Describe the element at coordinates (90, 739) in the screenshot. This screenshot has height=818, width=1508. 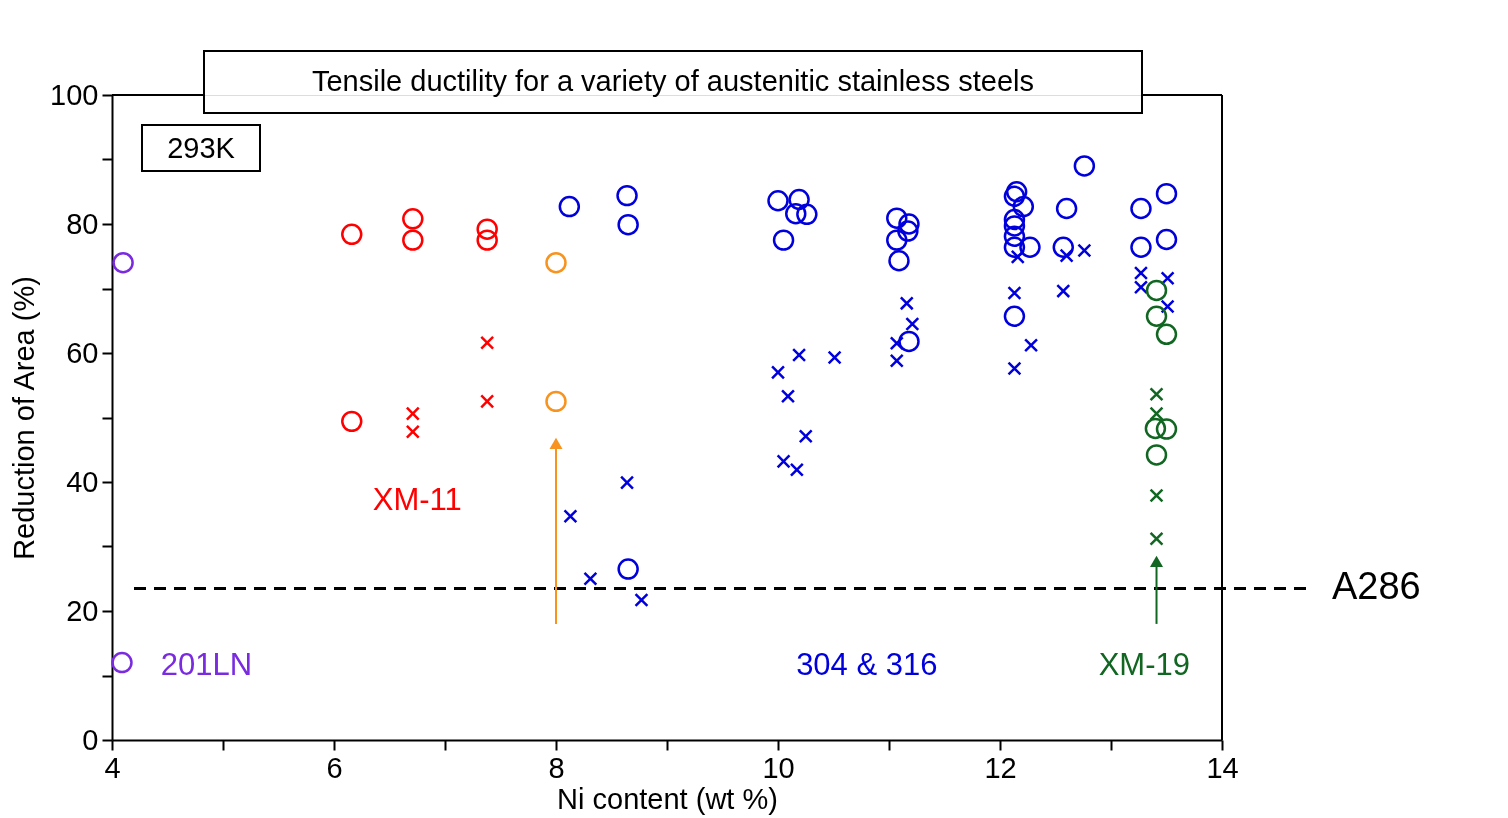
I see `y-tick-label: 0` at that location.